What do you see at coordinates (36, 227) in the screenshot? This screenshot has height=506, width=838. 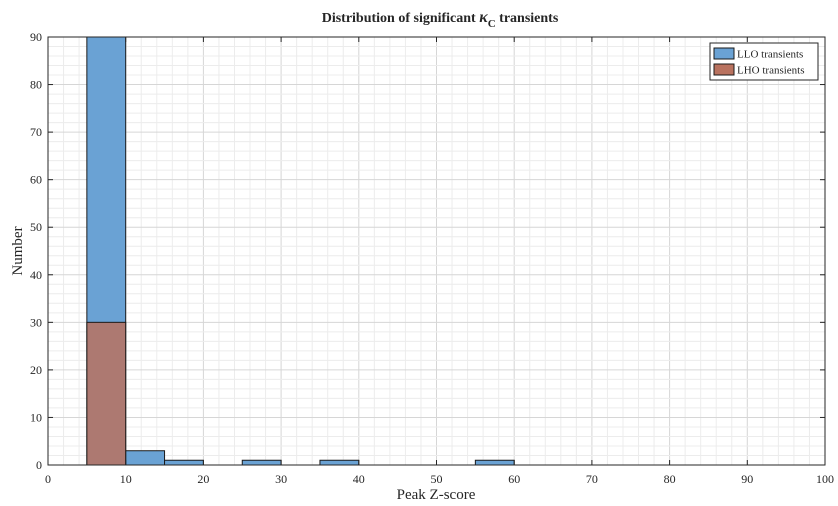 I see `y-tick-label: 50` at bounding box center [36, 227].